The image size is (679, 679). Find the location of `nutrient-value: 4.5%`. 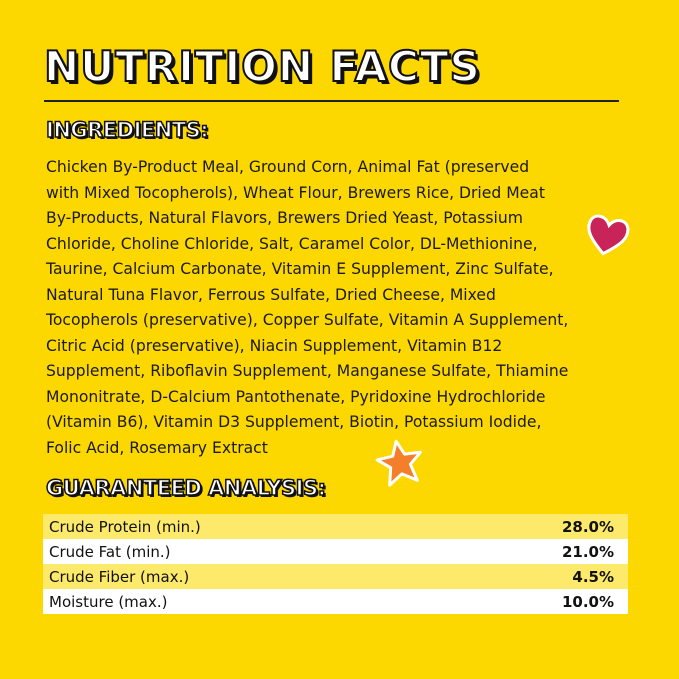

nutrient-value: 4.5% is located at coordinates (593, 576).